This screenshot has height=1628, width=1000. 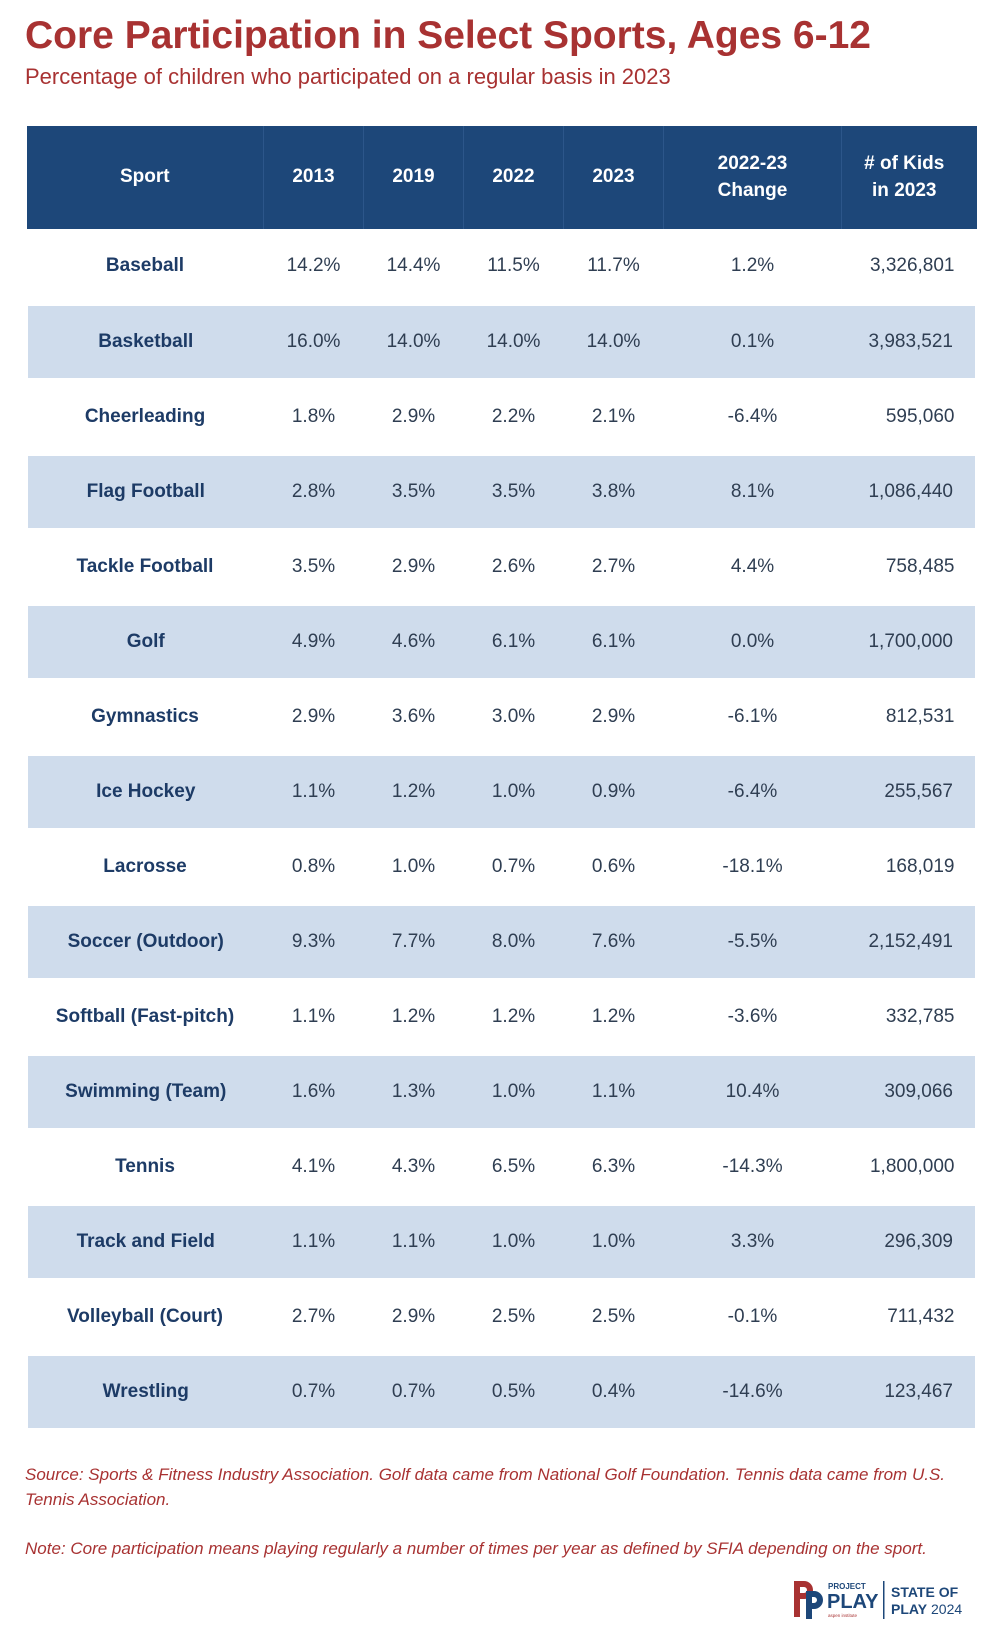 What do you see at coordinates (502, 416) in the screenshot?
I see `table-row: Cheerleading 1.8% 2.9% 2.2% 2.1% -6.4% 595,060` at bounding box center [502, 416].